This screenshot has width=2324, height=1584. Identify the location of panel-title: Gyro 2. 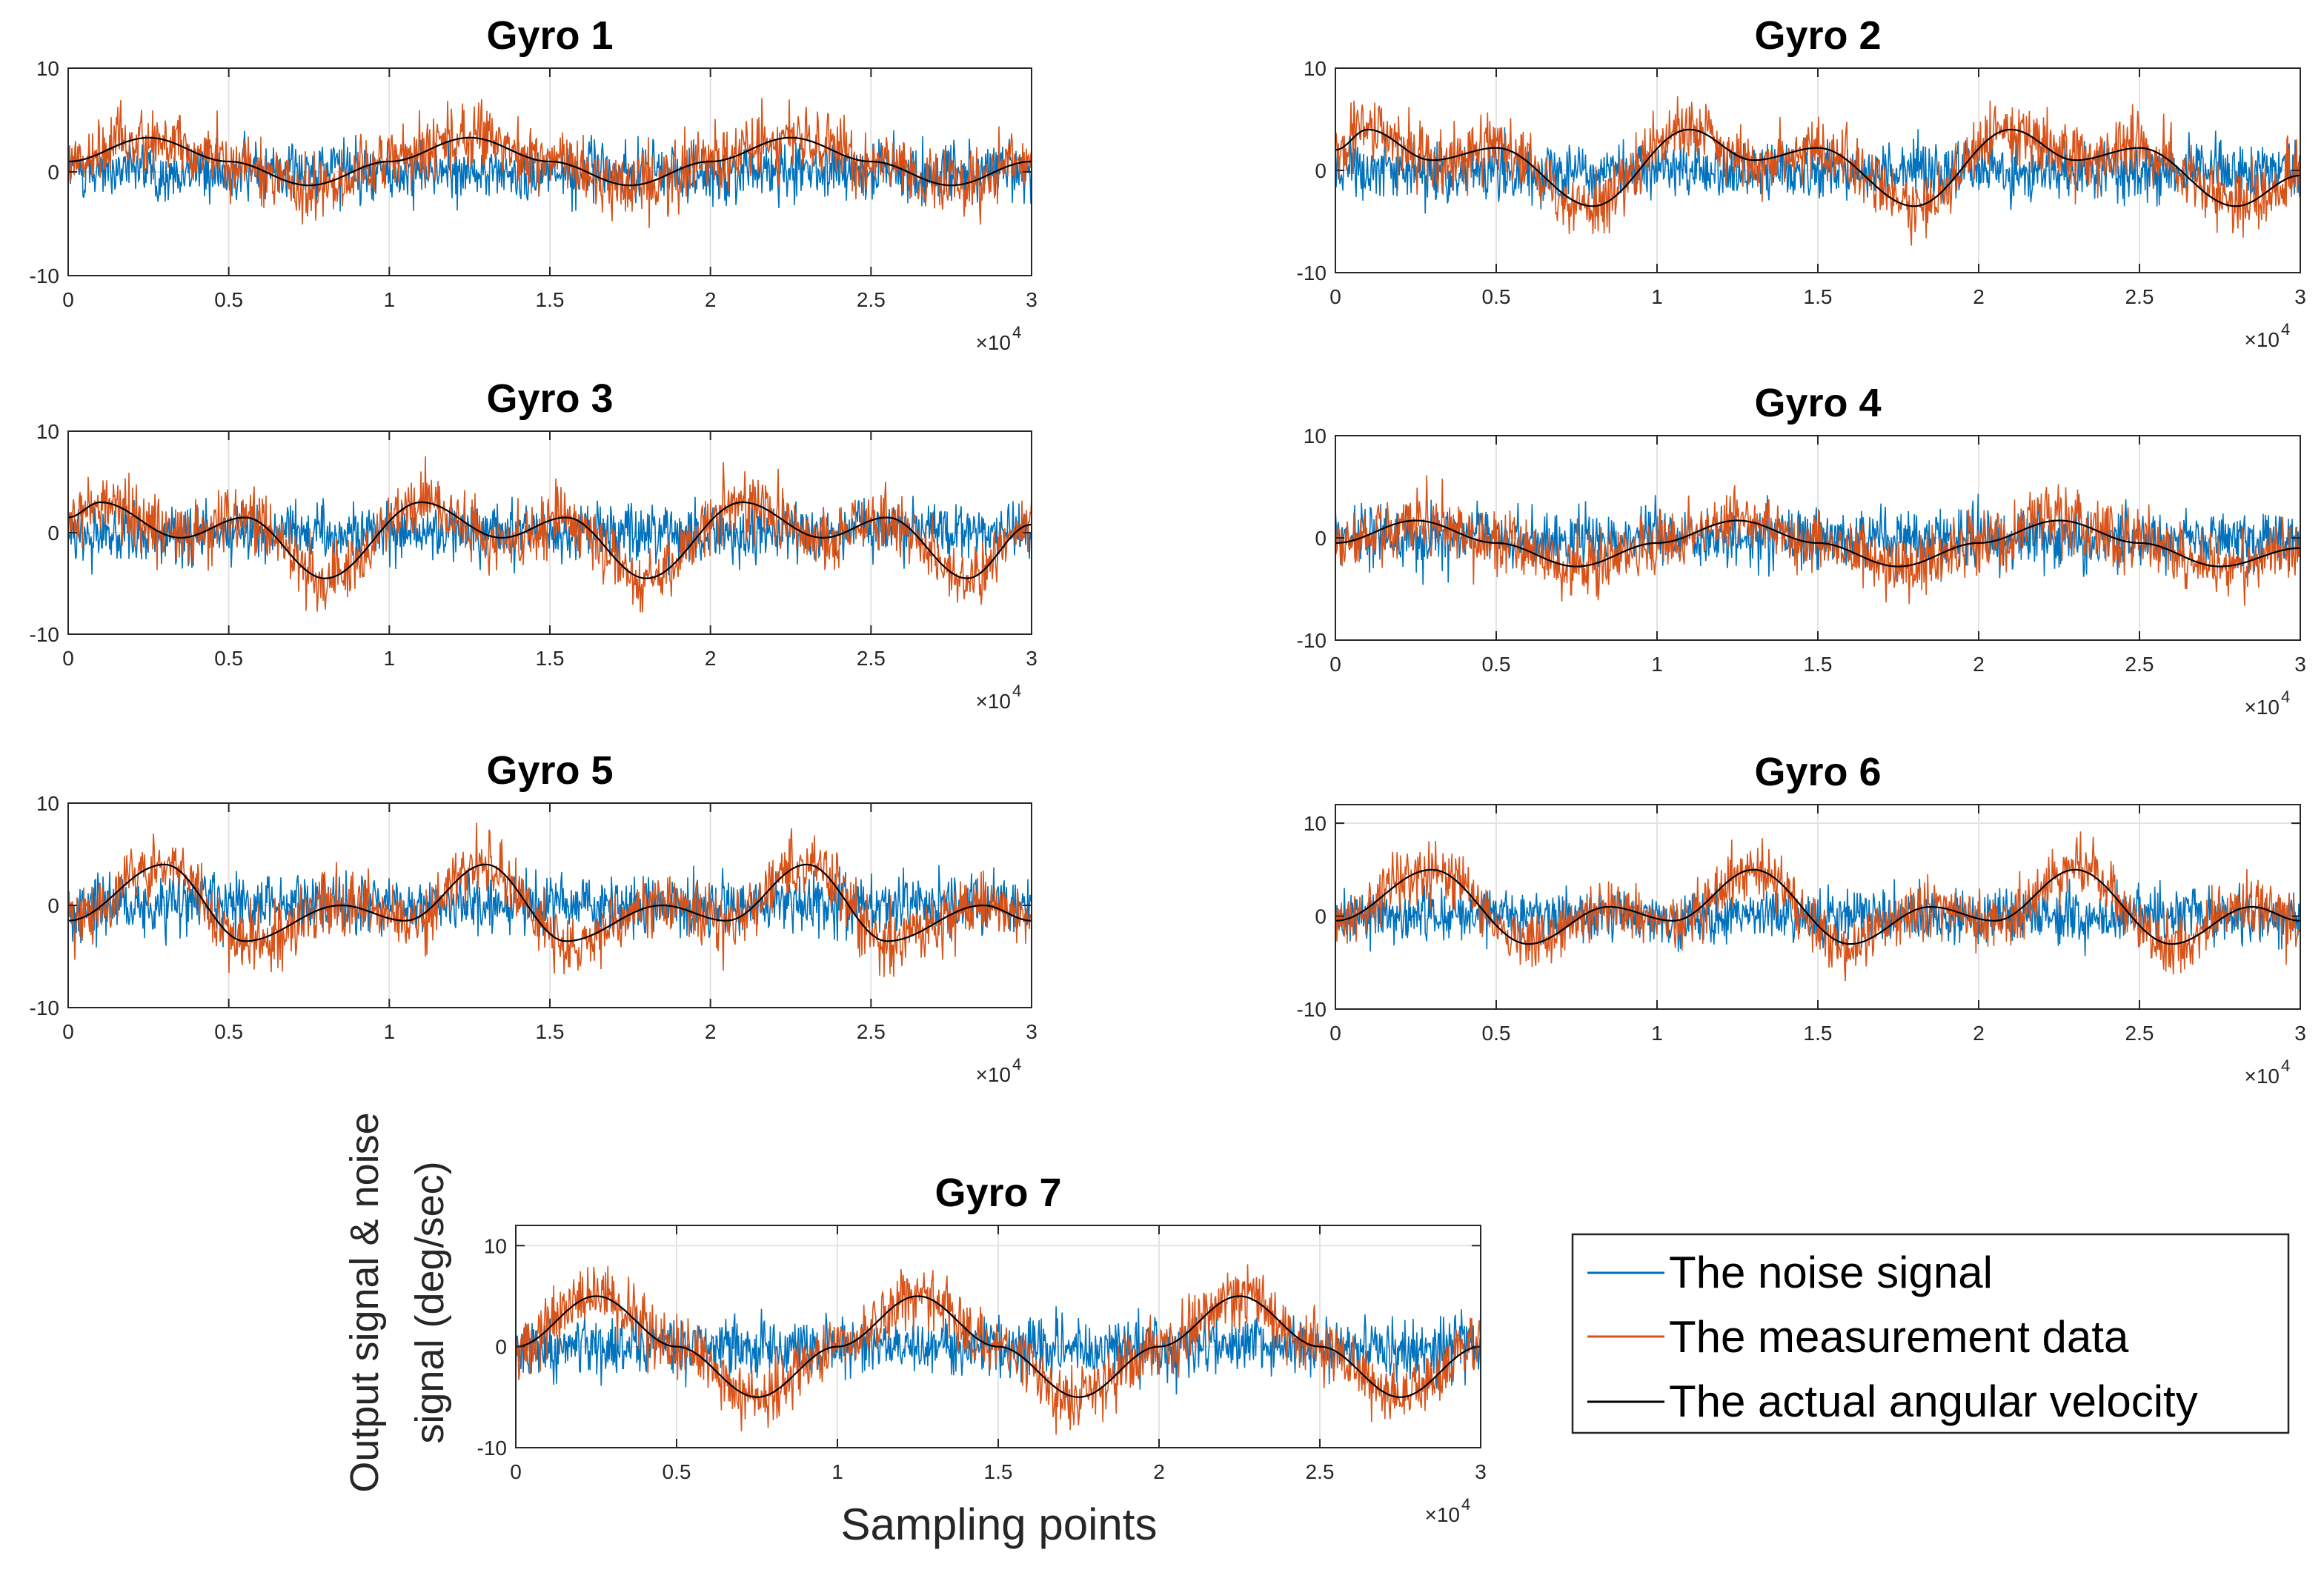
(1817, 35).